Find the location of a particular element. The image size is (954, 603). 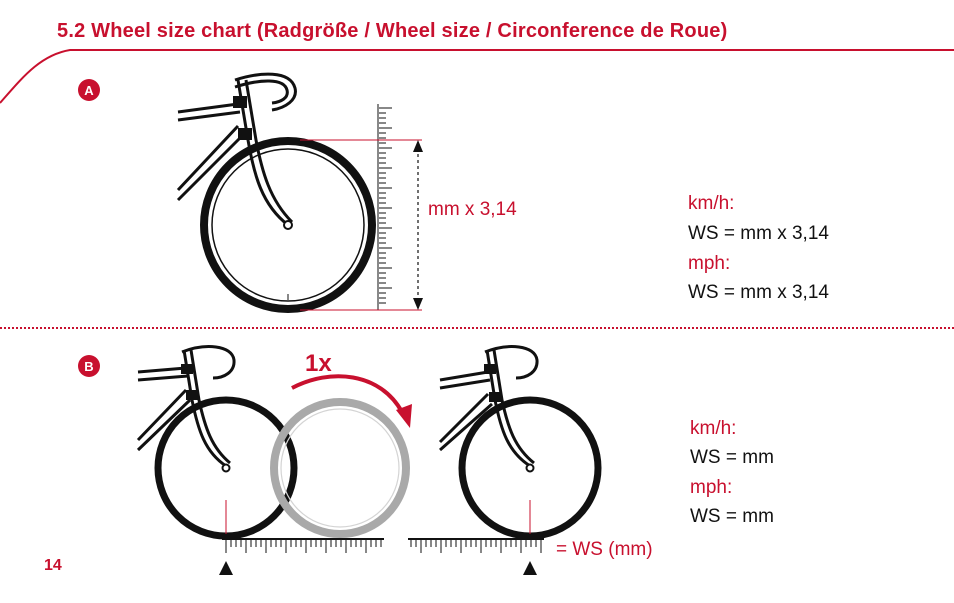

rolling-wheel-ghost is located at coordinates (340, 468).